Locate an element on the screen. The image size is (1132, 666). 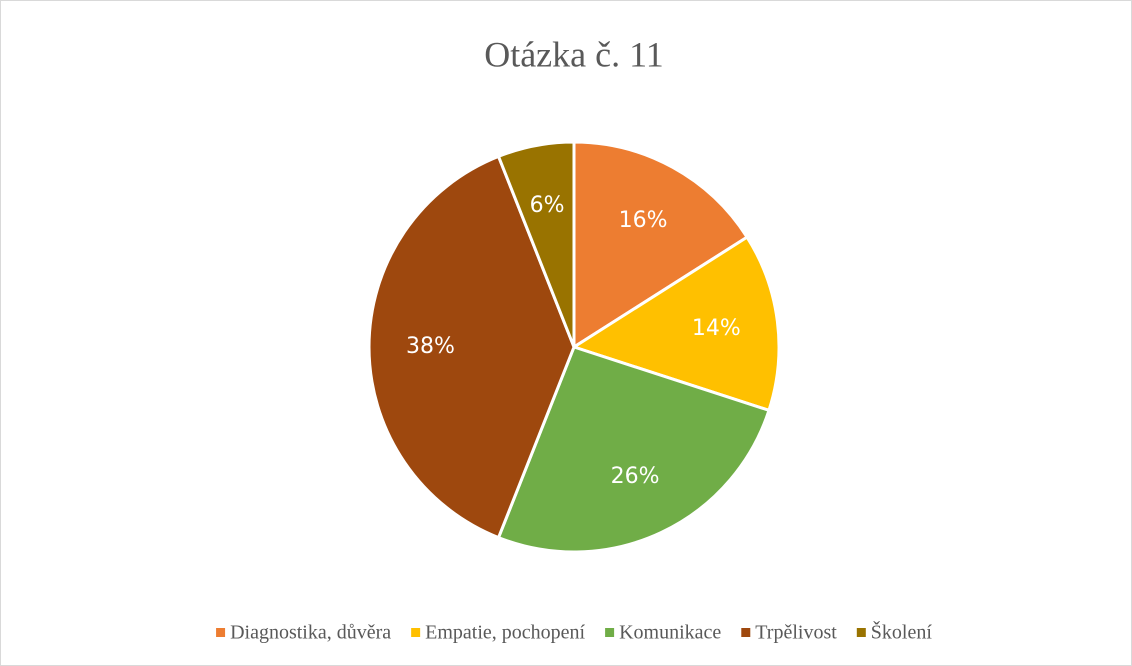
legend-label: Trpělivost is located at coordinates (796, 633).